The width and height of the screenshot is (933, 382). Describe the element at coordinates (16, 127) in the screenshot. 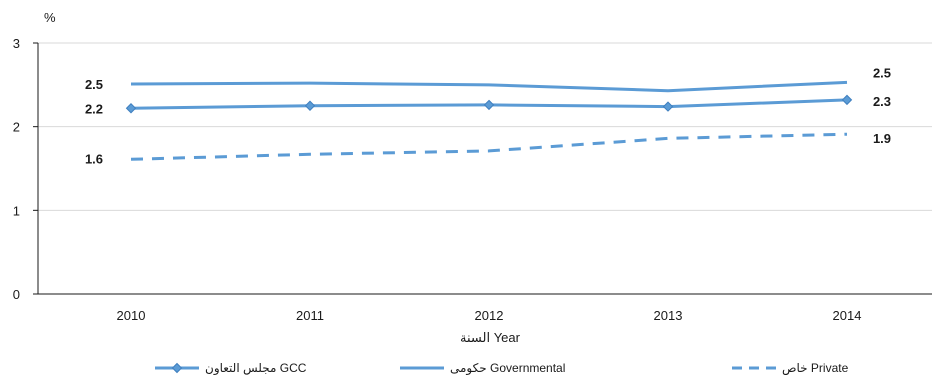

I see `y-tick-label: 2` at that location.